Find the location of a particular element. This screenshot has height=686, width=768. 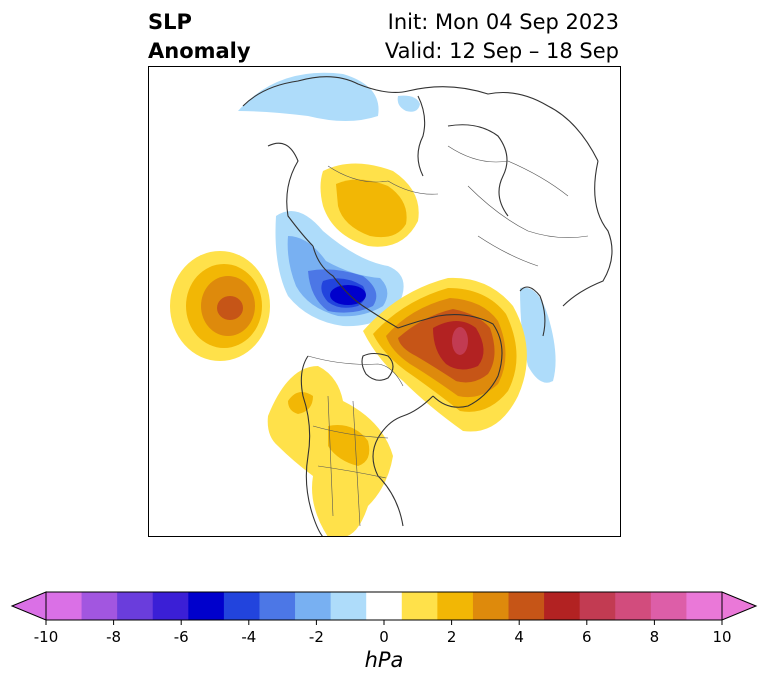

colorbar-tick-label: 6 is located at coordinates (587, 637).